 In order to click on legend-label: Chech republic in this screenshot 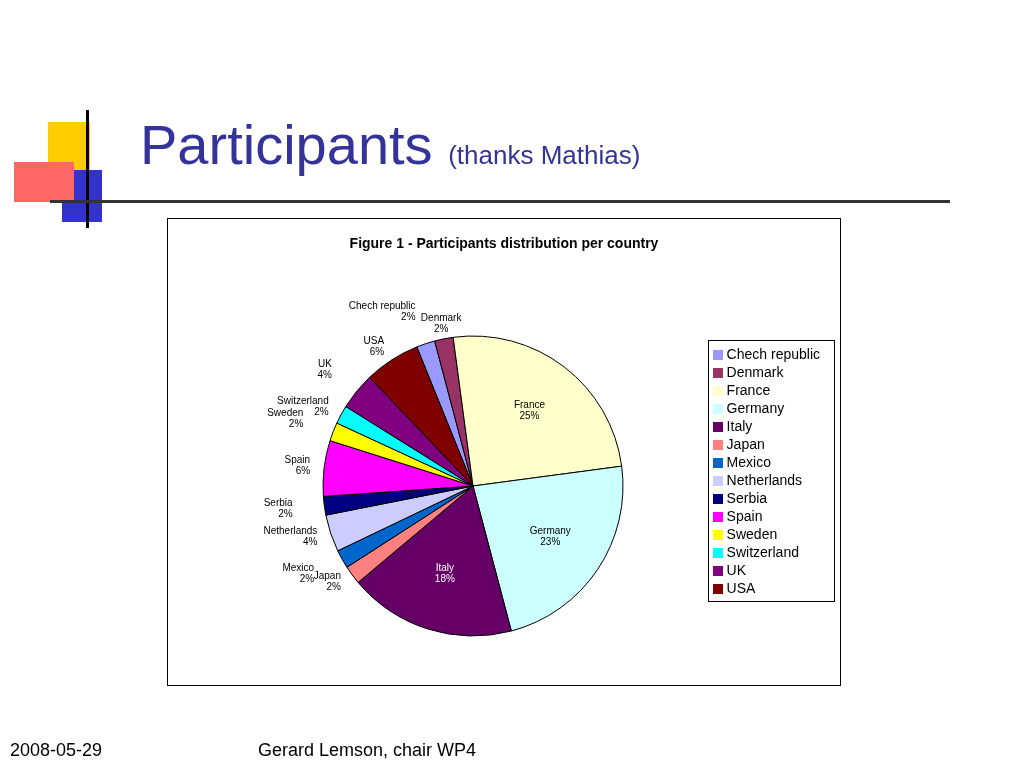, I will do `click(773, 354)`.